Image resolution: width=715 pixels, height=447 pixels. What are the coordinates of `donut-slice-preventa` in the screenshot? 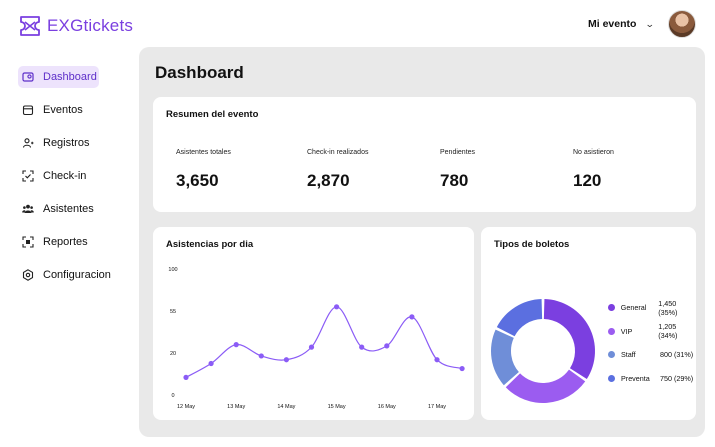 It's located at (519, 318).